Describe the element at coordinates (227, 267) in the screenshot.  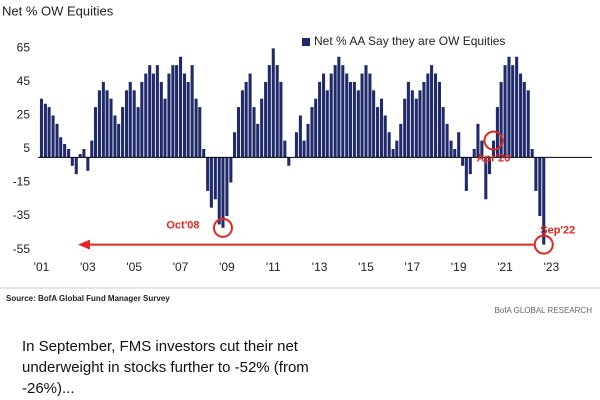
I see `x-tick-label: '09` at that location.